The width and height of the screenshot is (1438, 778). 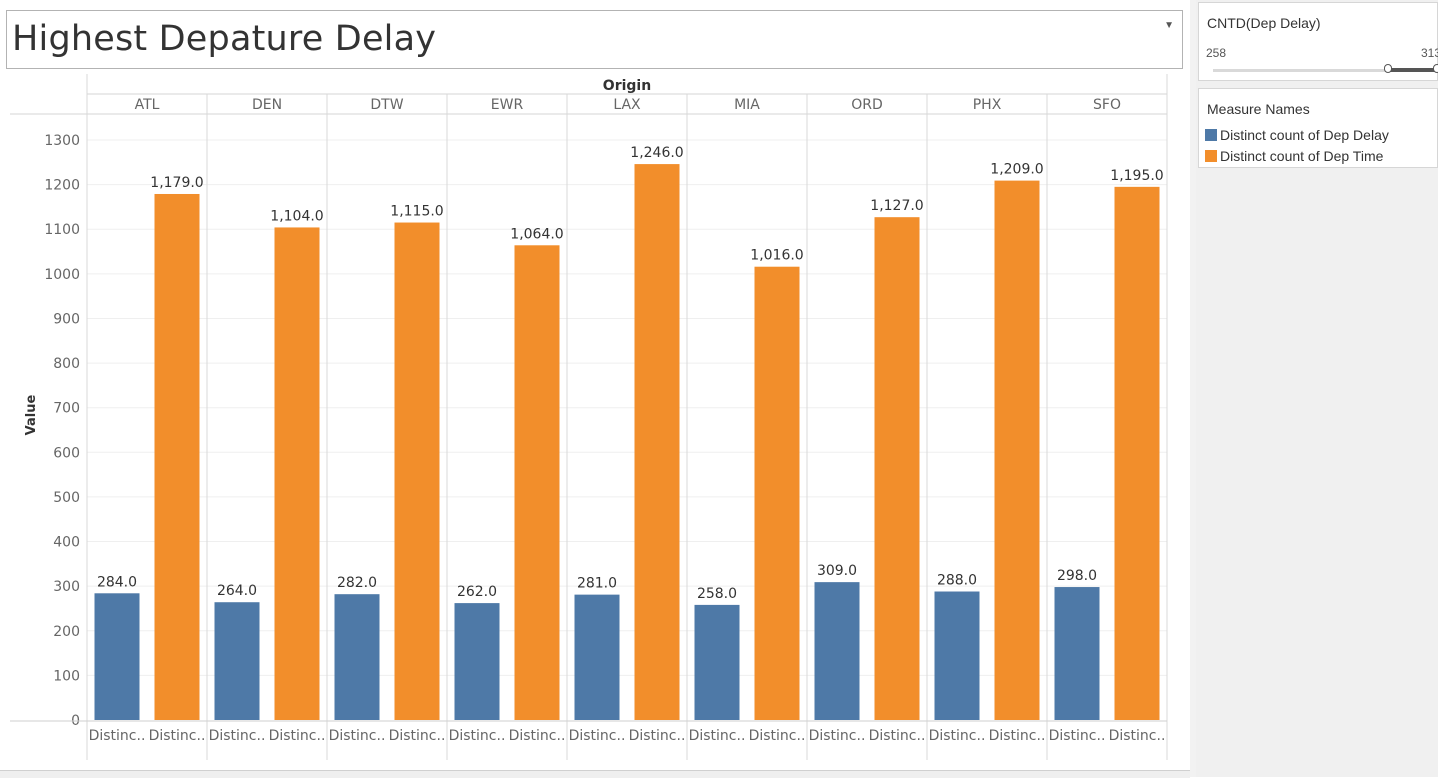 I want to click on y-tick-label: 300, so click(x=66, y=587).